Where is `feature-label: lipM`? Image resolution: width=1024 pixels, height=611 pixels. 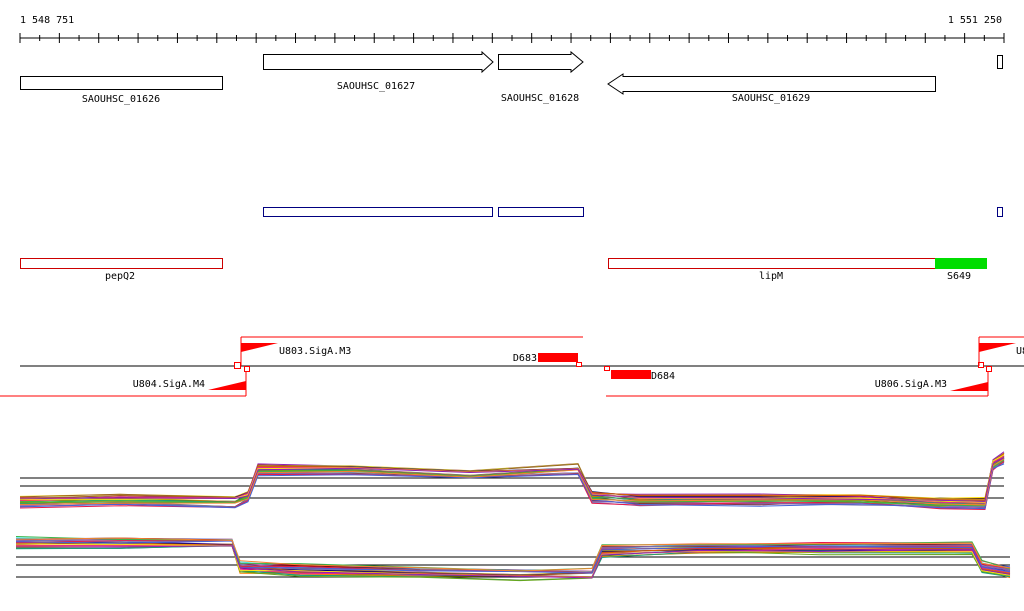 feature-label: lipM is located at coordinates (771, 276).